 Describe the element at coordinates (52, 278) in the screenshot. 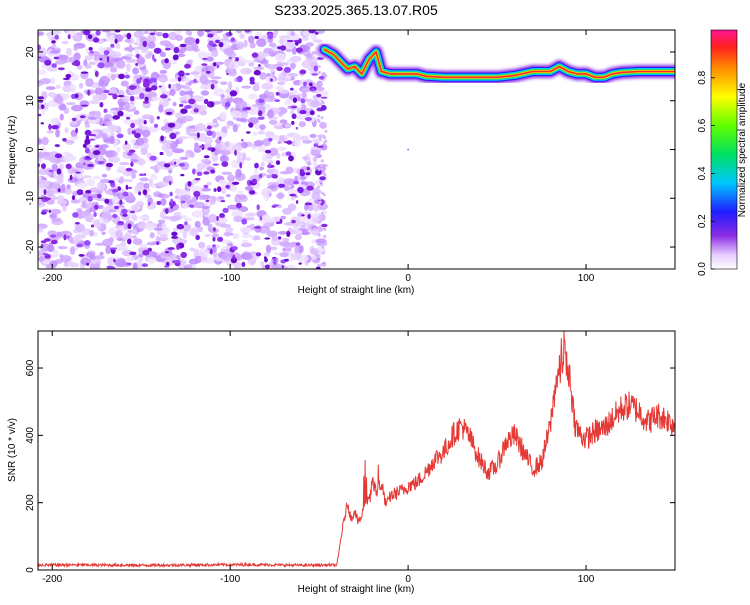

I see `spectrogram-x-tick-label: -200` at that location.